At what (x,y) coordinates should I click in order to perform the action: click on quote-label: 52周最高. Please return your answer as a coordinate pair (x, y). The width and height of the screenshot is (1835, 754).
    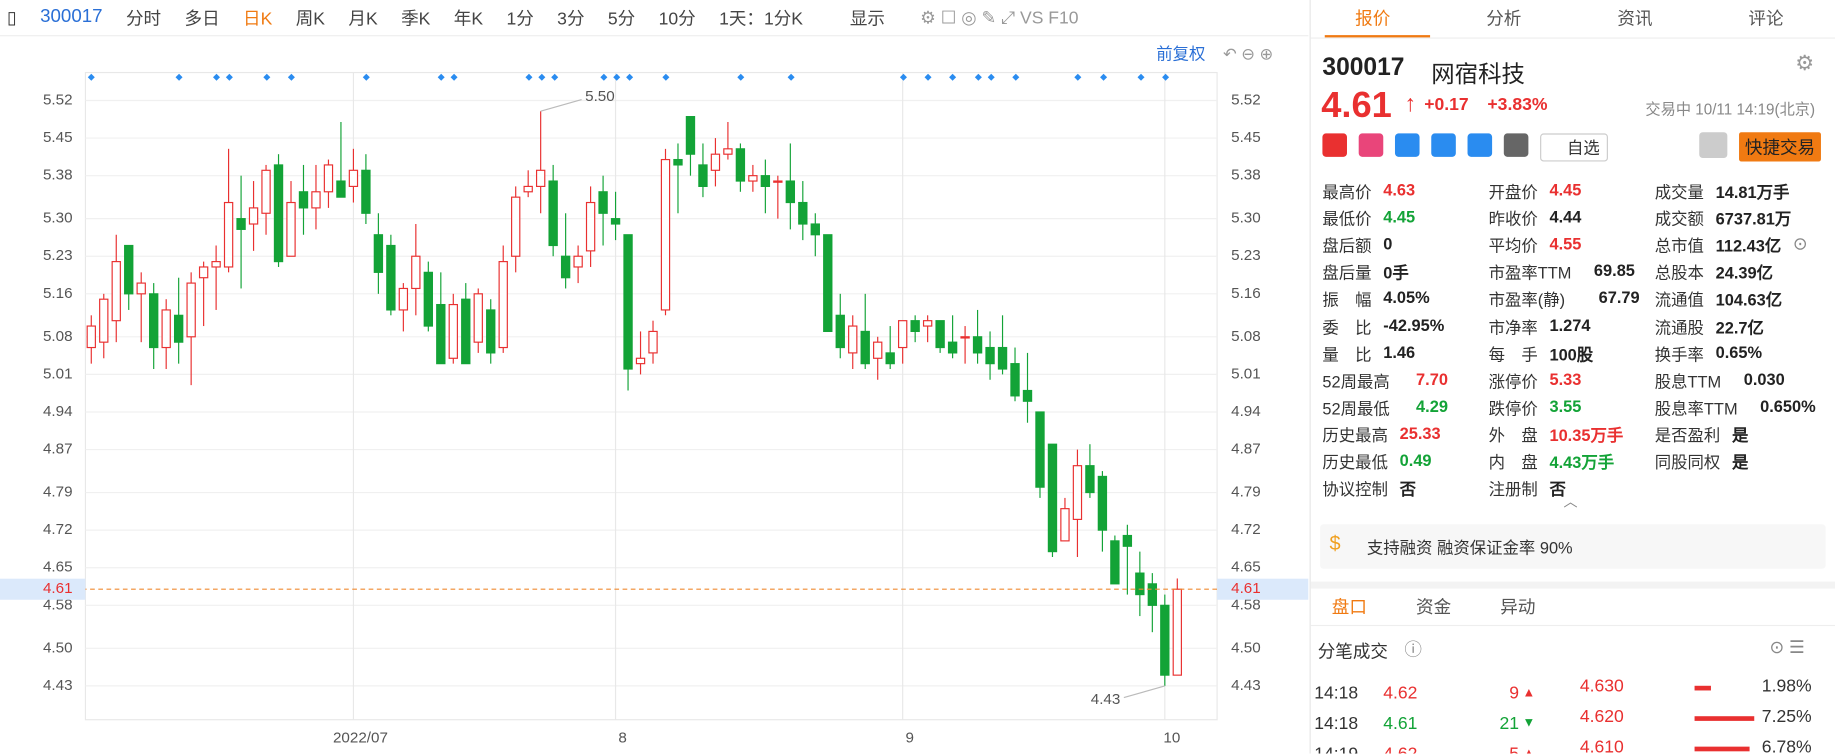
    Looking at the image, I should click on (1356, 381).